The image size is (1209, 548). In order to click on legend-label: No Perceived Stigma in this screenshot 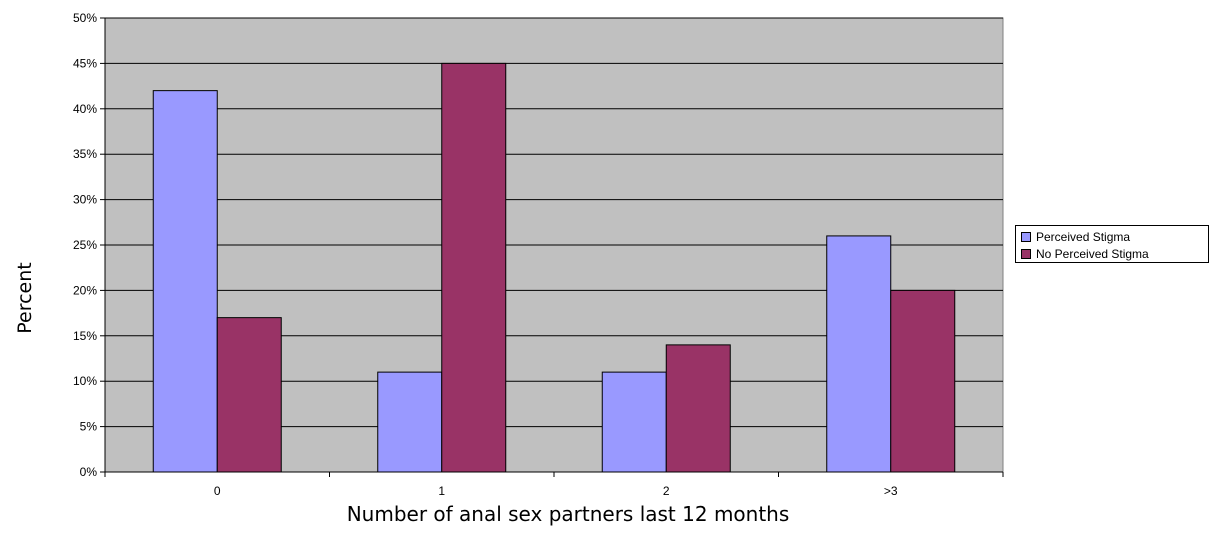, I will do `click(1092, 253)`.